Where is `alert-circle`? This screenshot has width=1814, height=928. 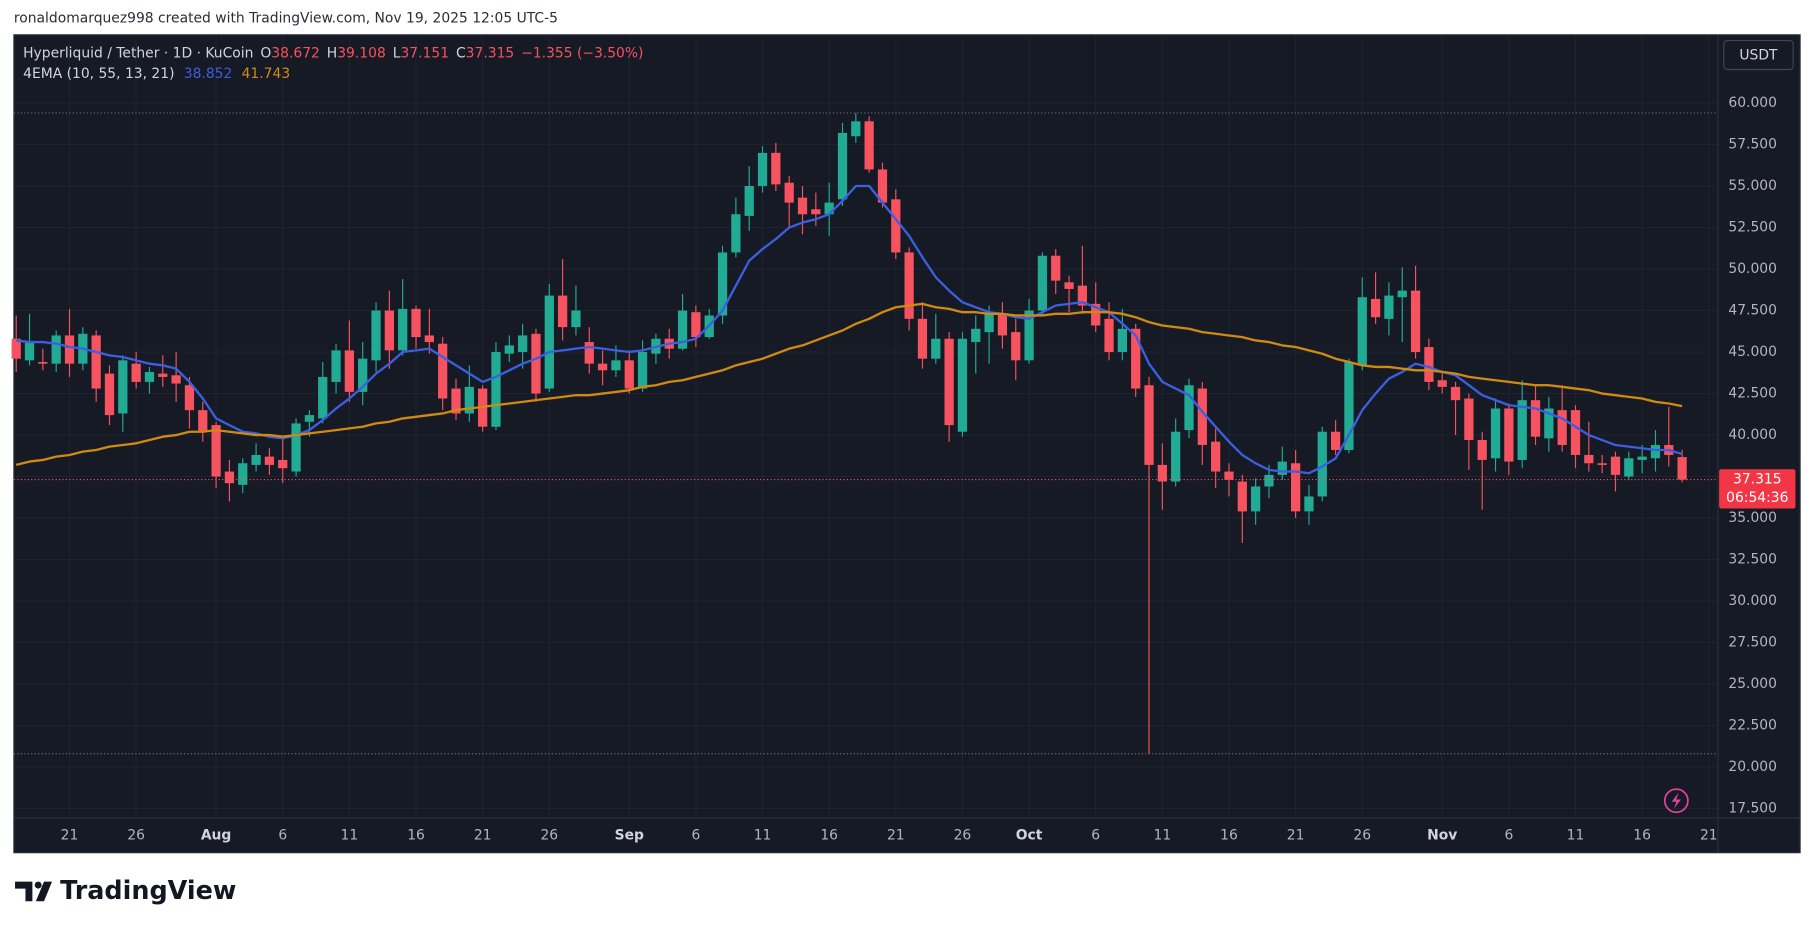
alert-circle is located at coordinates (1676, 801).